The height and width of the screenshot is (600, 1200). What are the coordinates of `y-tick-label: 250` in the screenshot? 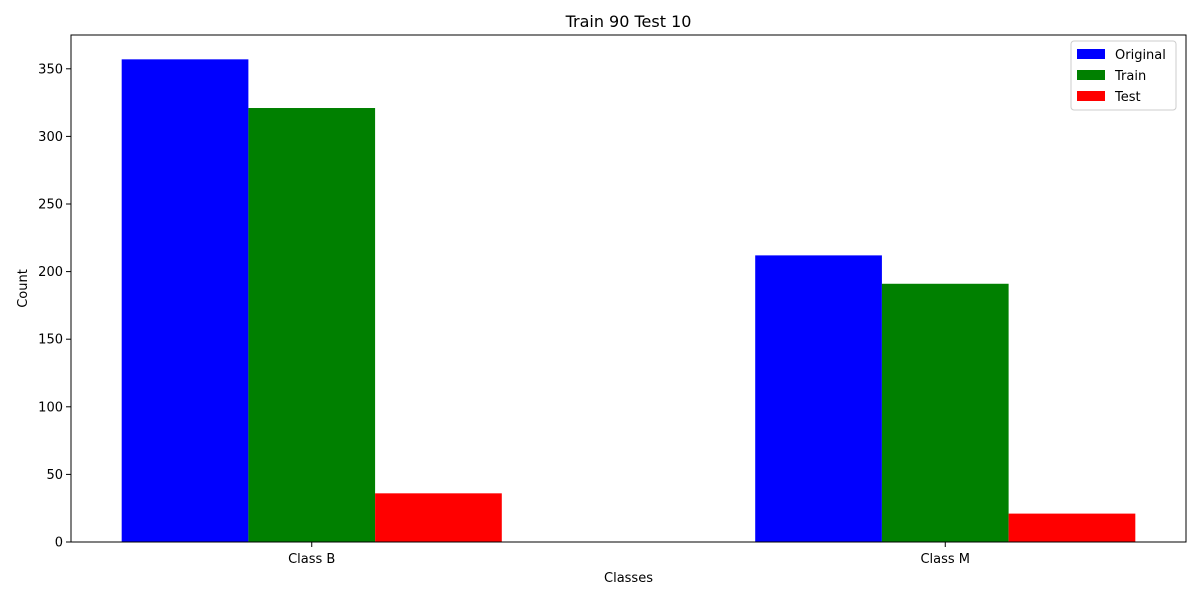 It's located at (50, 205).